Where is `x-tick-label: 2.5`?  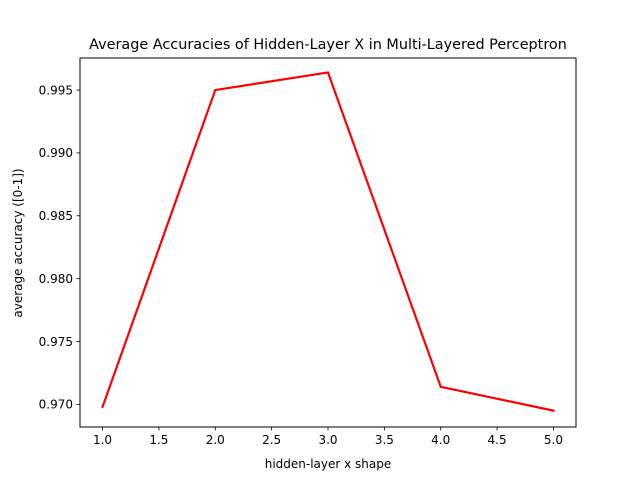
x-tick-label: 2.5 is located at coordinates (271, 440).